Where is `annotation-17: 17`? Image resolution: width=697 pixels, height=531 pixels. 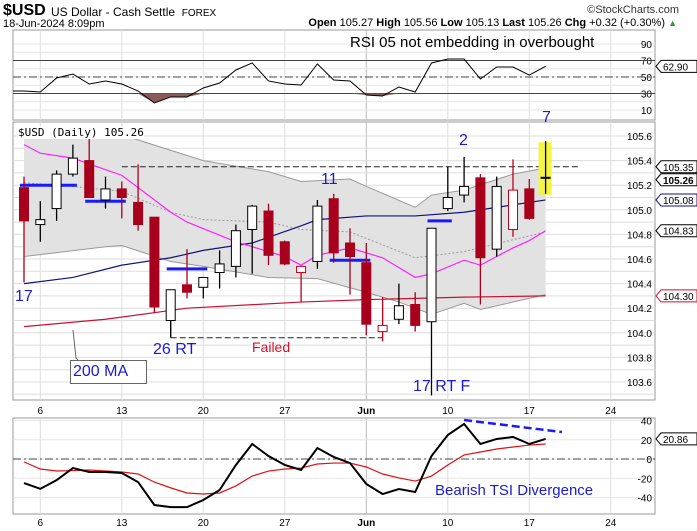 annotation-17: 17 is located at coordinates (24, 296).